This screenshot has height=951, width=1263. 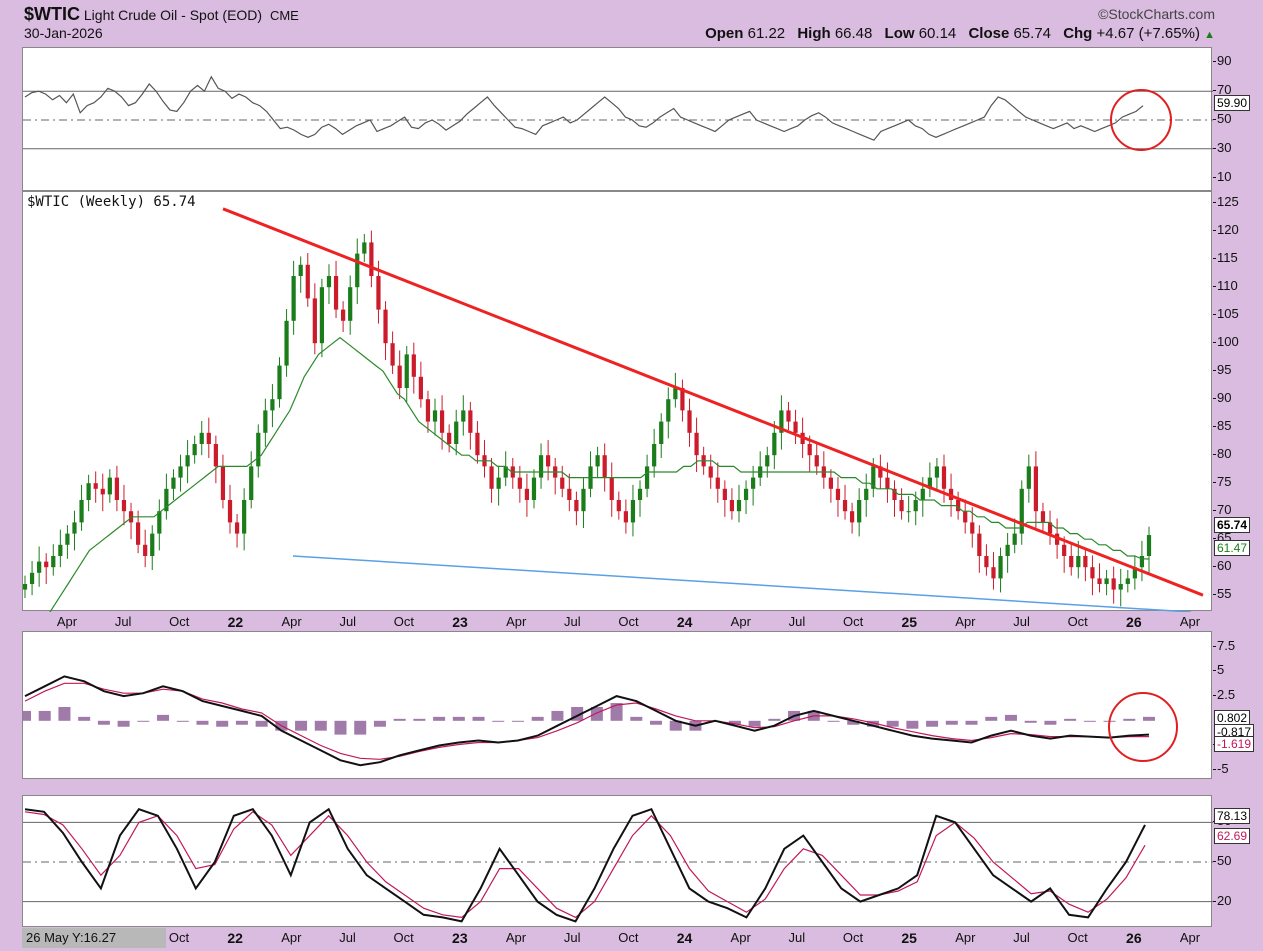 I want to click on macd-plot, so click(x=600, y=721).